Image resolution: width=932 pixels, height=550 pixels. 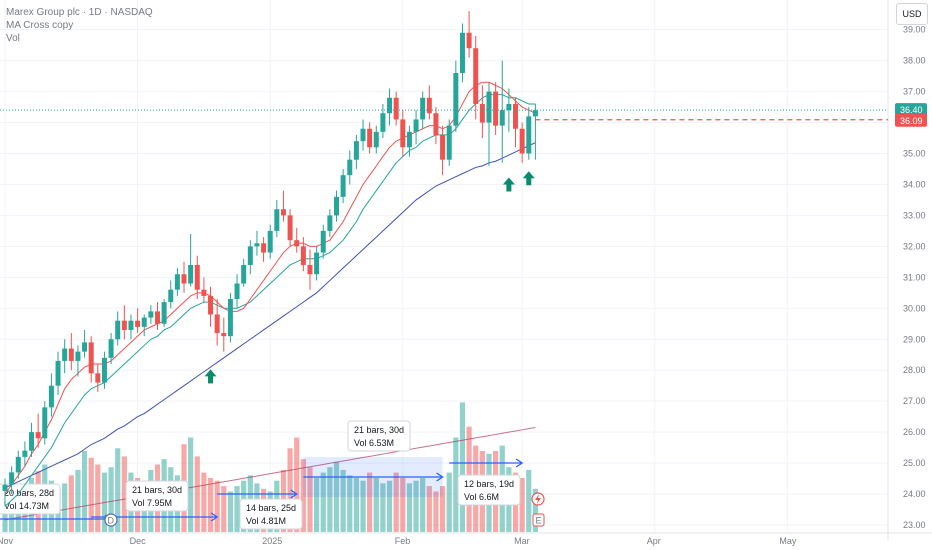 I want to click on dividend-marker-icon: D, so click(x=111, y=520).